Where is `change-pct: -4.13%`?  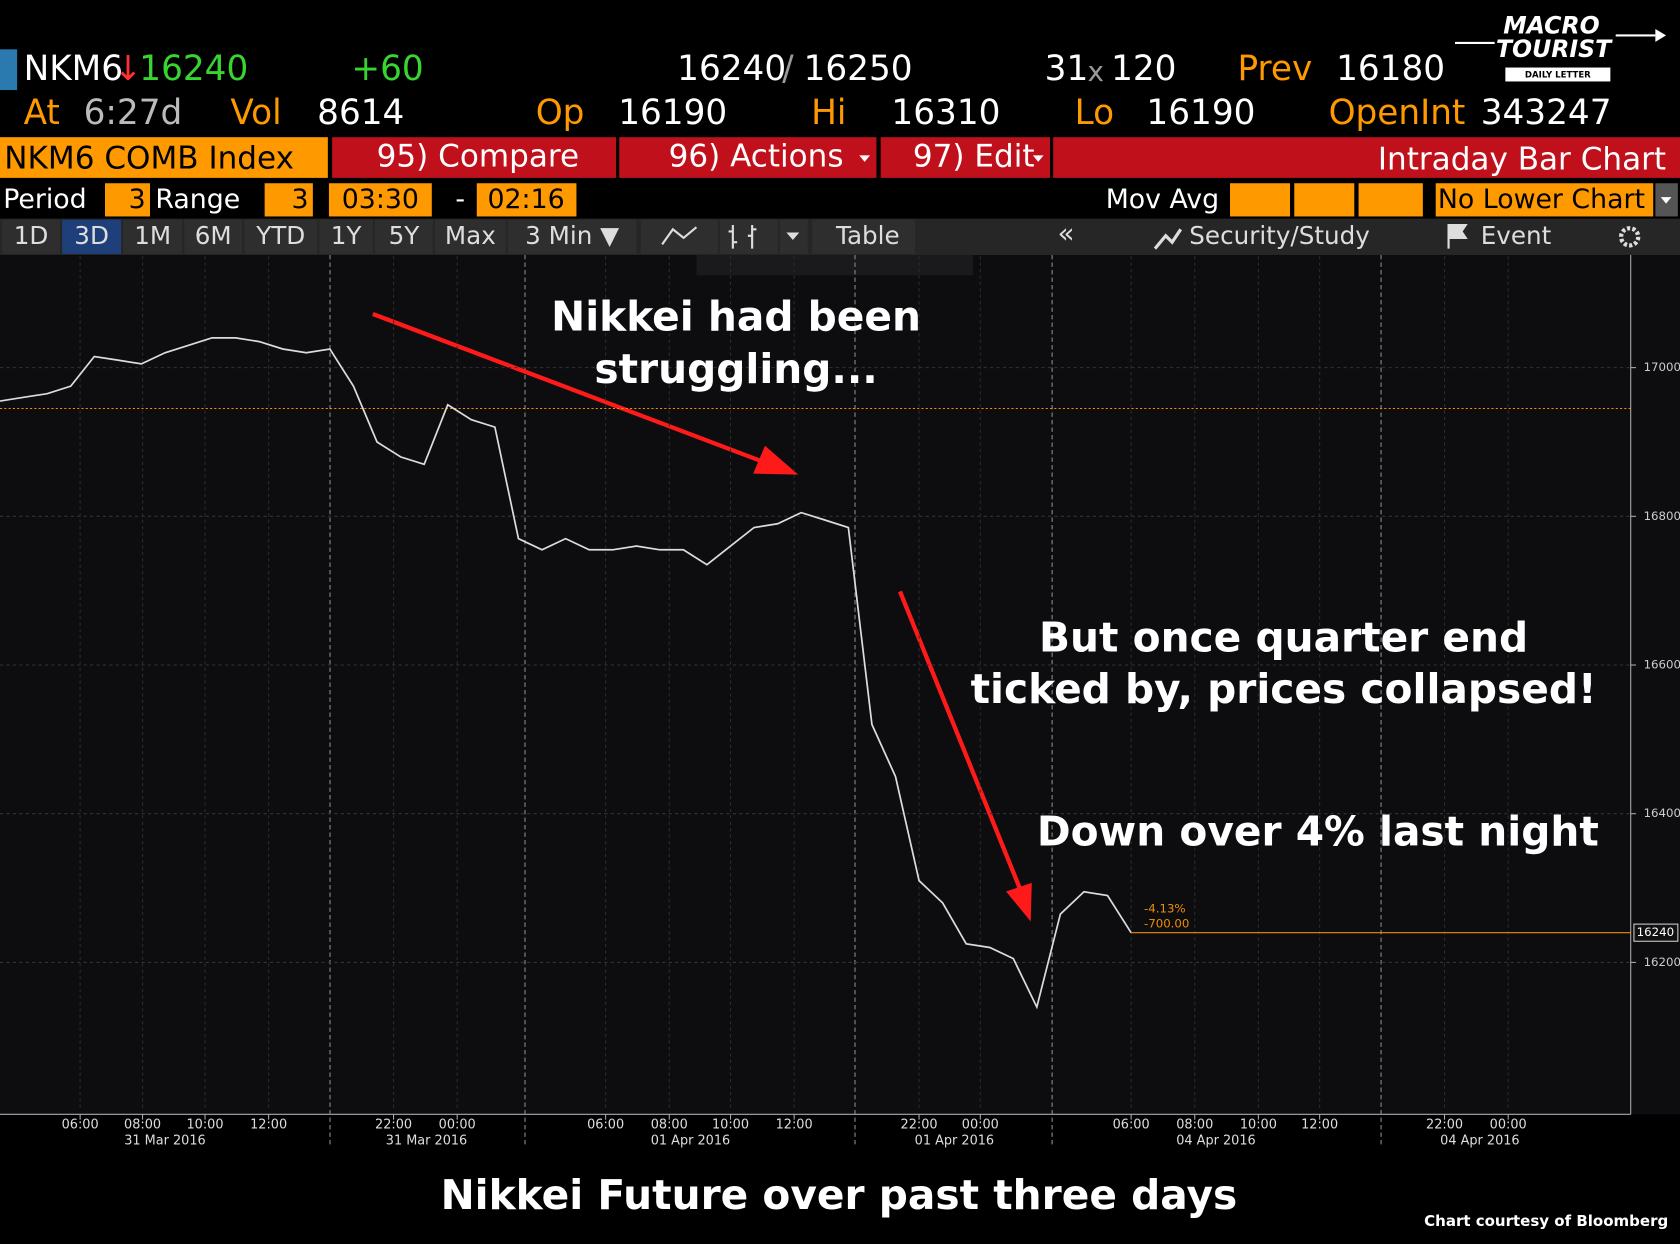 change-pct: -4.13% is located at coordinates (1165, 909).